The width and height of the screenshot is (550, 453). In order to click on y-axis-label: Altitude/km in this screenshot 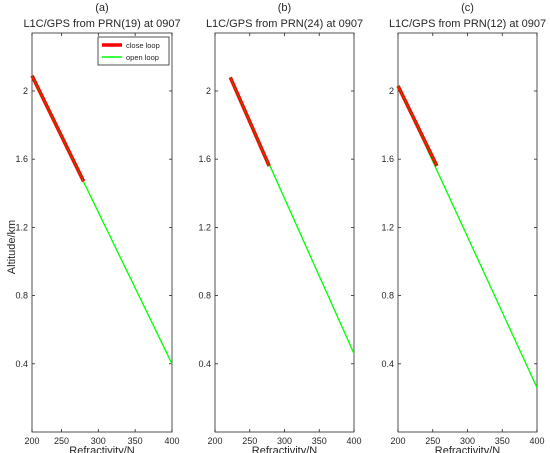, I will do `click(12, 247)`.